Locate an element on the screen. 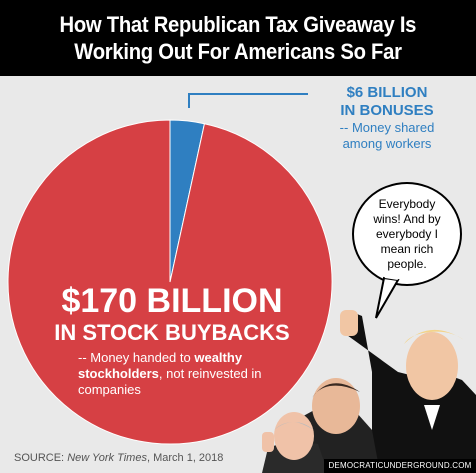 The height and width of the screenshot is (473, 476). title-line-2: Working Out For Americans So Far is located at coordinates (238, 51).